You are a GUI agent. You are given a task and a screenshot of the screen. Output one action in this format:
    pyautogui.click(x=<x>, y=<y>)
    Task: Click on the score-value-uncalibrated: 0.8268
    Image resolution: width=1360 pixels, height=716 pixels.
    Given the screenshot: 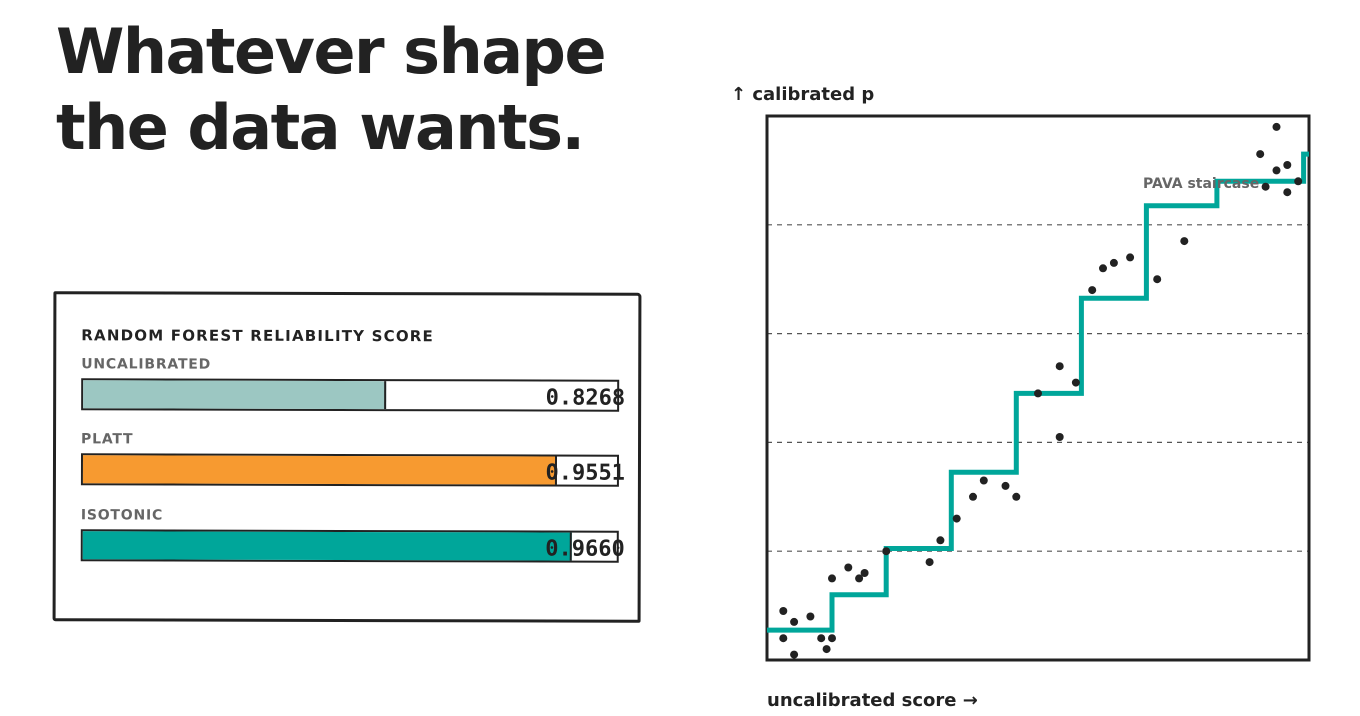 What is the action you would take?
    pyautogui.click(x=585, y=398)
    